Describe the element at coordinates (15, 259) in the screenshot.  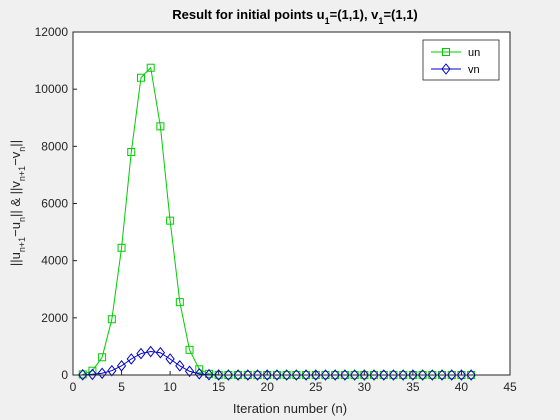
I see `text-part: ||u` at that location.